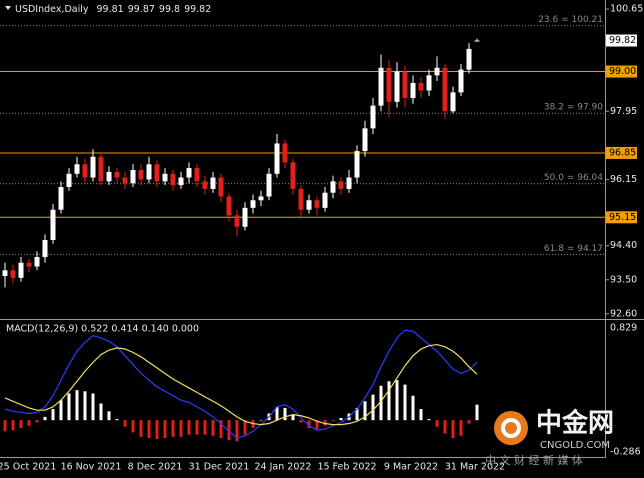  I want to click on fib-label: 38.2 = 97.90, so click(573, 108).